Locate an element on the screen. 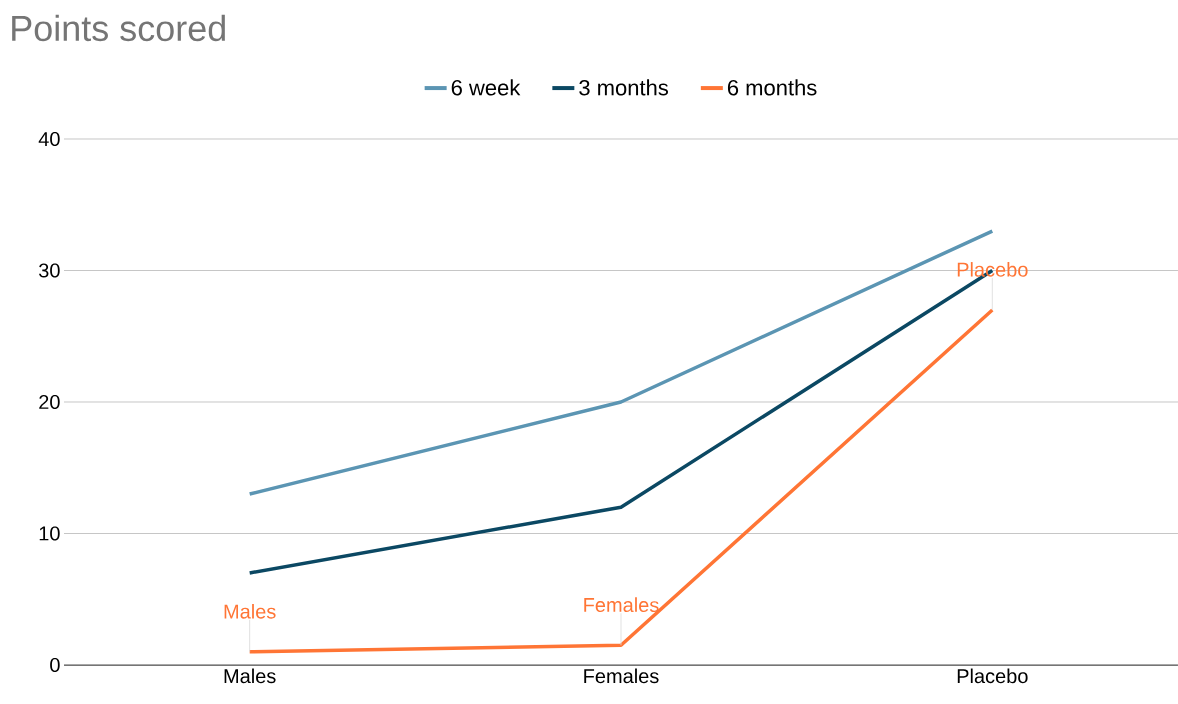 This screenshot has height=704, width=1178. y-tick-label: 30 is located at coordinates (49, 270).